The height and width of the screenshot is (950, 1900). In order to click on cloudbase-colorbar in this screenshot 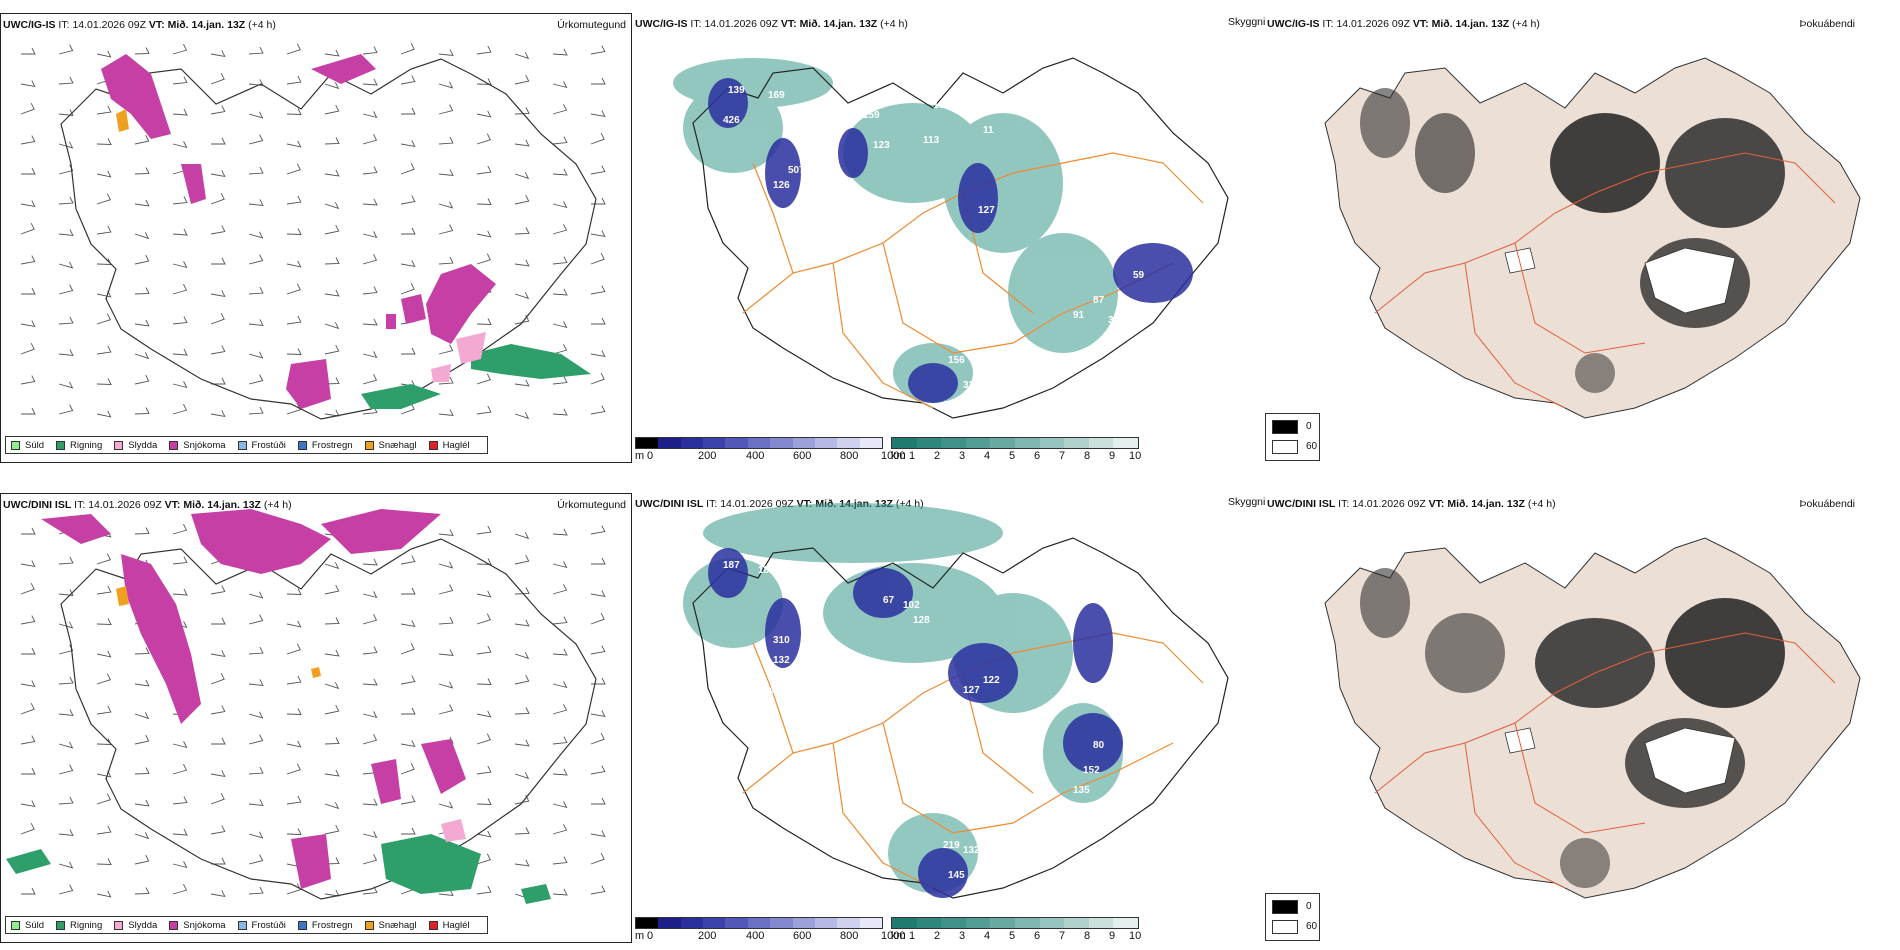, I will do `click(759, 923)`.